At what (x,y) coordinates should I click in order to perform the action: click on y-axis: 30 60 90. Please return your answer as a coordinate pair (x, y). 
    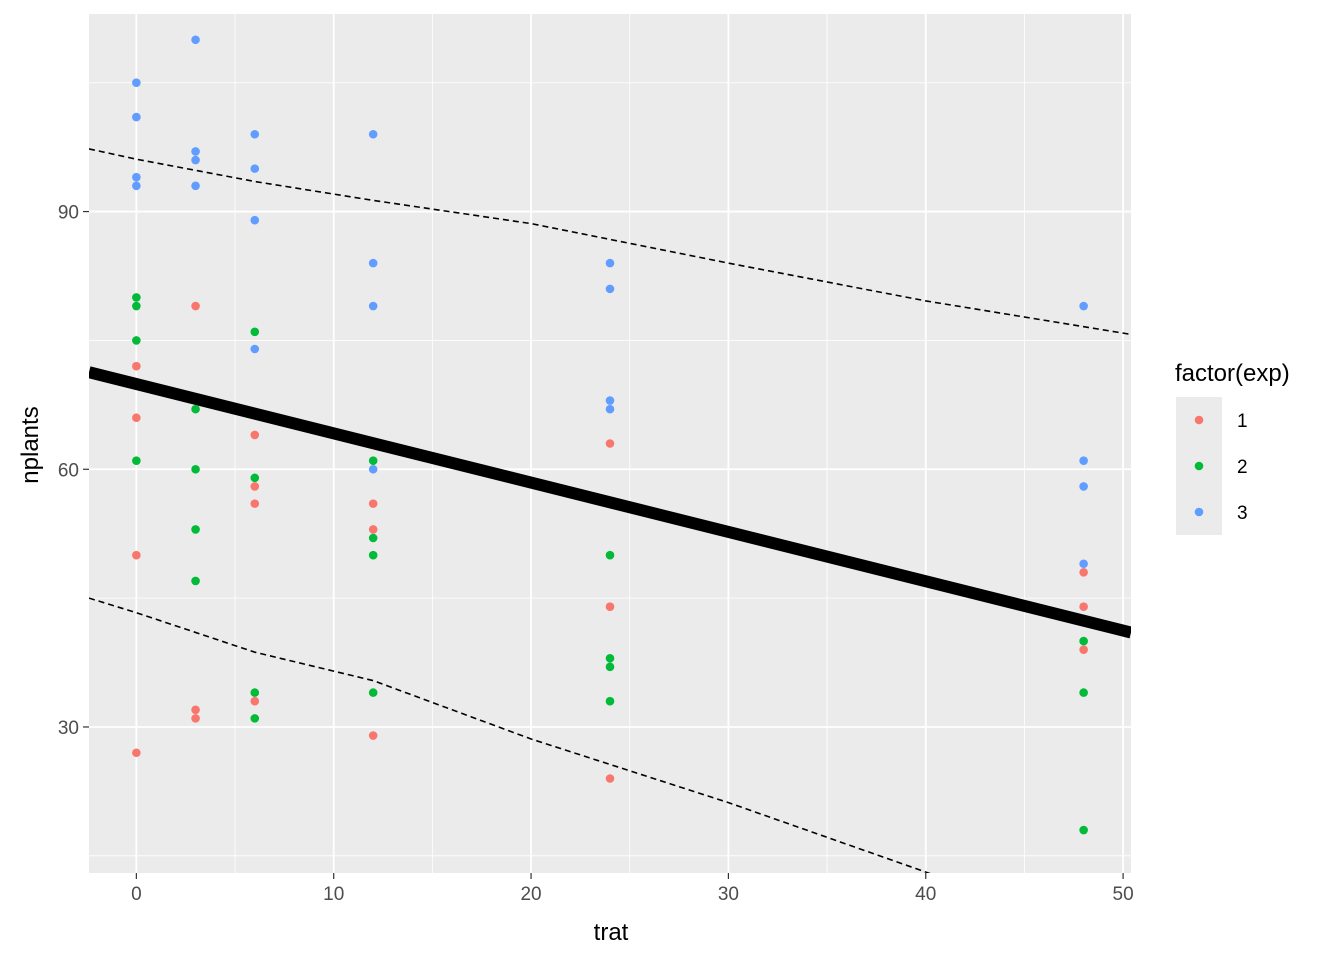
    Looking at the image, I should click on (73, 471).